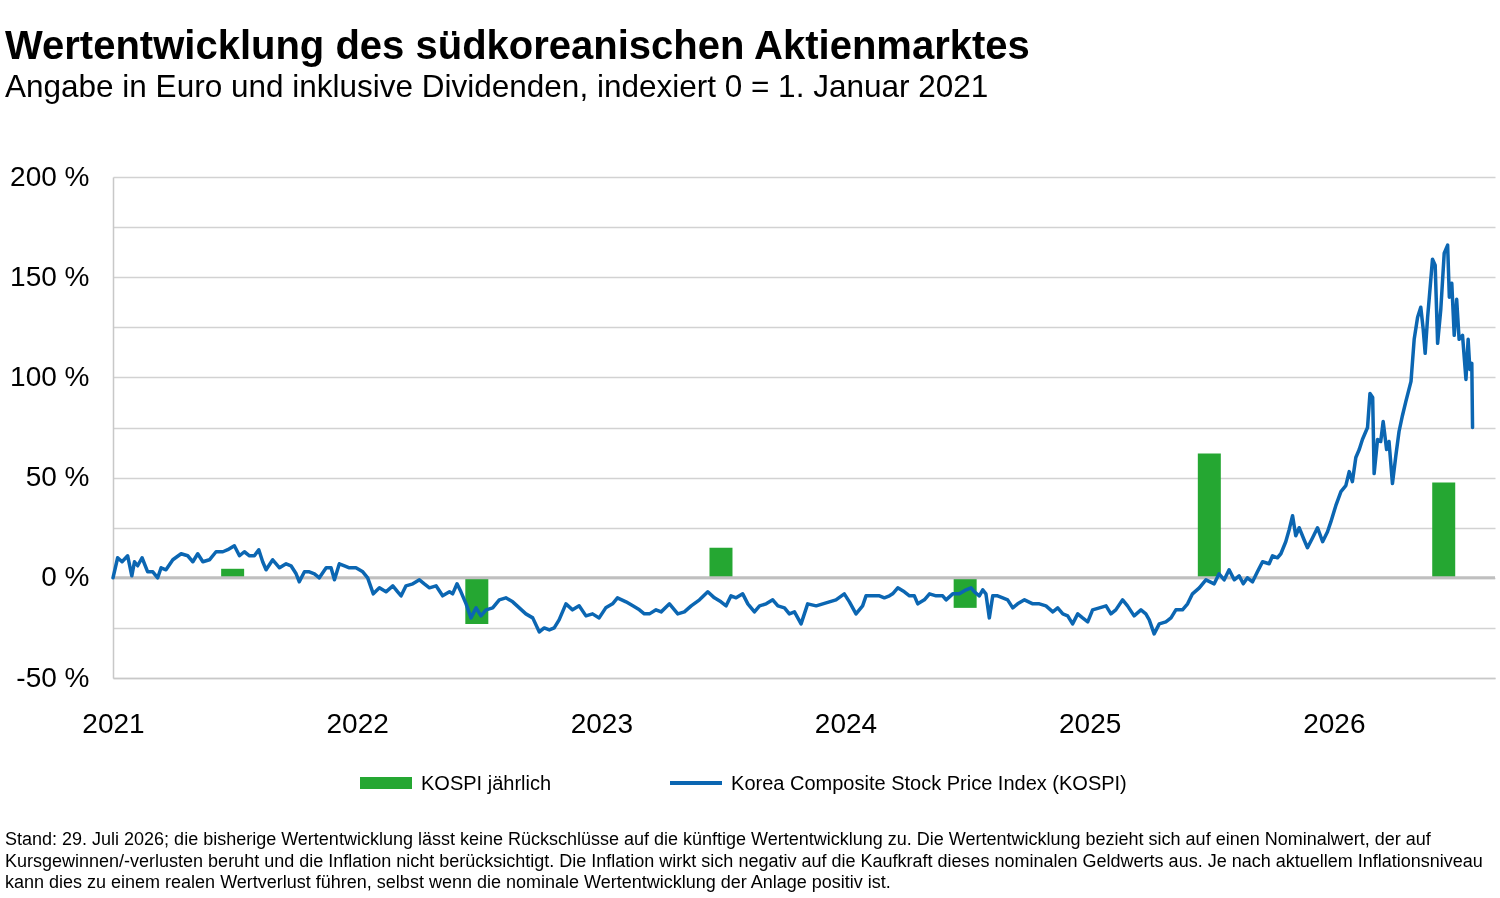 The height and width of the screenshot is (898, 1500). What do you see at coordinates (929, 783) in the screenshot?
I see `legend-label: Korea Composite Stock Price Index (KOSPI)` at bounding box center [929, 783].